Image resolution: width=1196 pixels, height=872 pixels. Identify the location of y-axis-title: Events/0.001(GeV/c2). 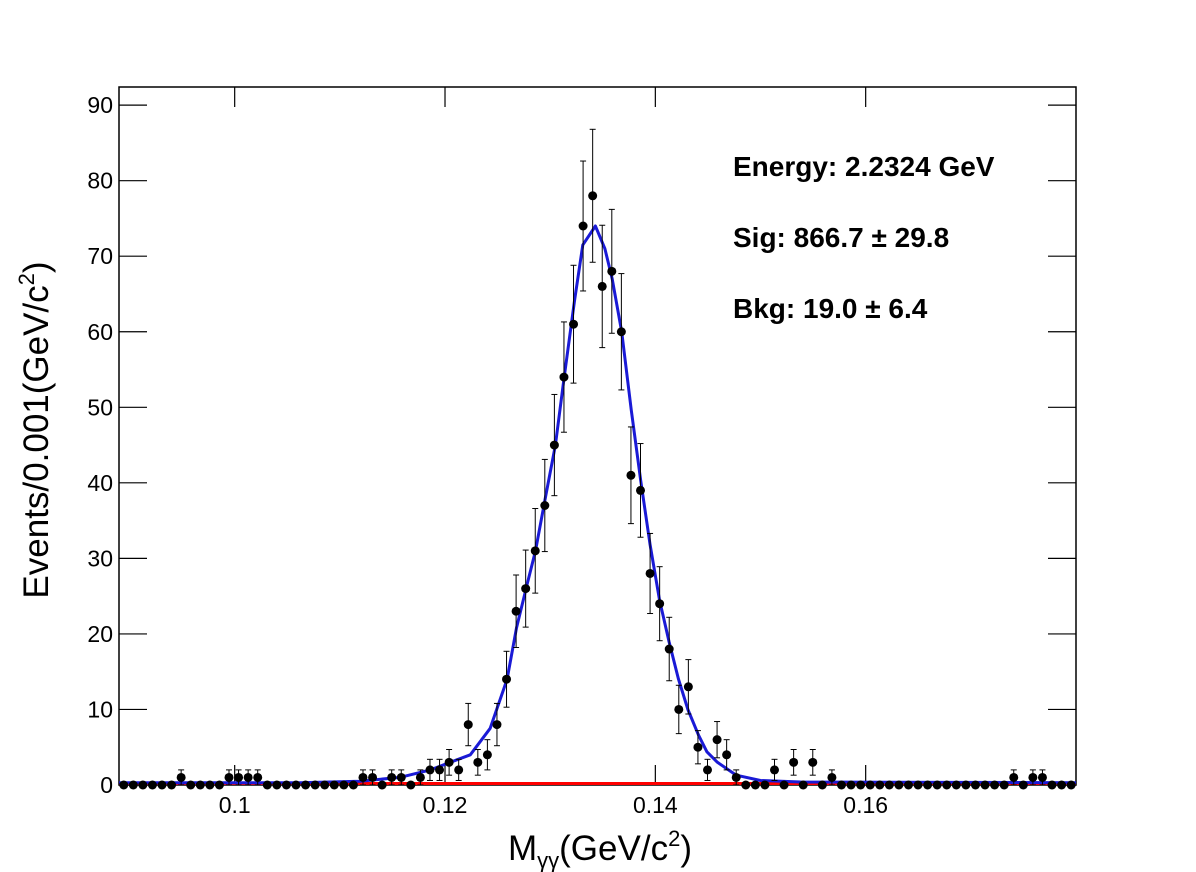
(35, 429).